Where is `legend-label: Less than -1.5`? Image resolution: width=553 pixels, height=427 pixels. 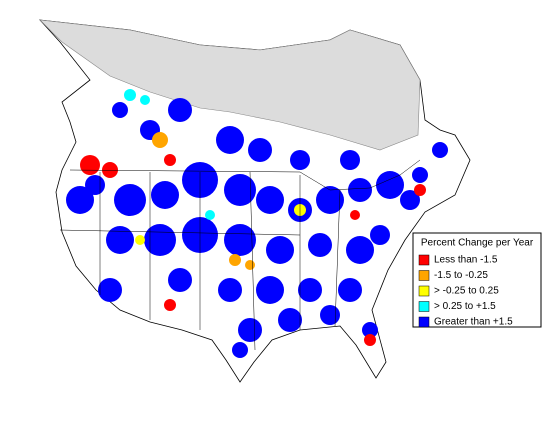 legend-label: Less than -1.5 is located at coordinates (466, 260).